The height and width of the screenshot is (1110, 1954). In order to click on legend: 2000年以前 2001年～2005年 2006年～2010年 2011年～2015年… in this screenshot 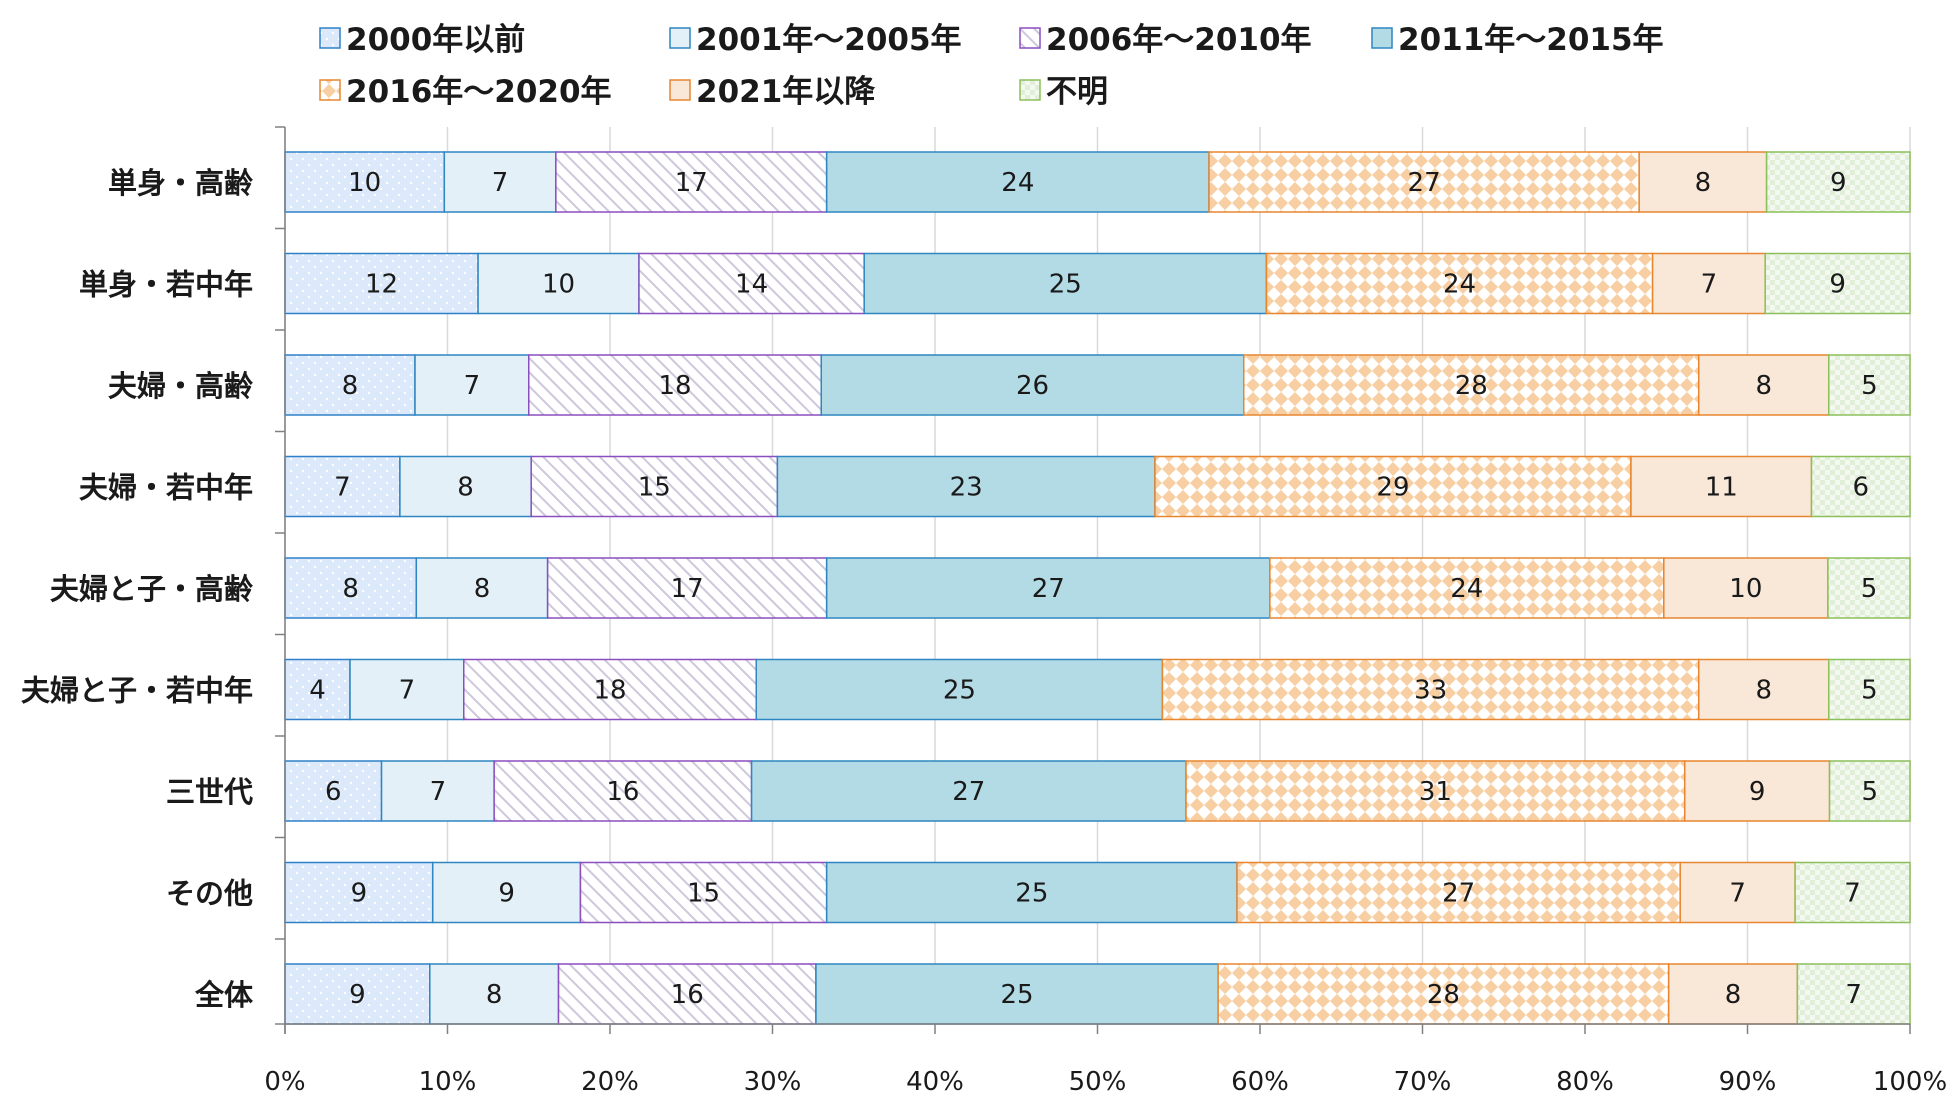, I will do `click(991, 66)`.